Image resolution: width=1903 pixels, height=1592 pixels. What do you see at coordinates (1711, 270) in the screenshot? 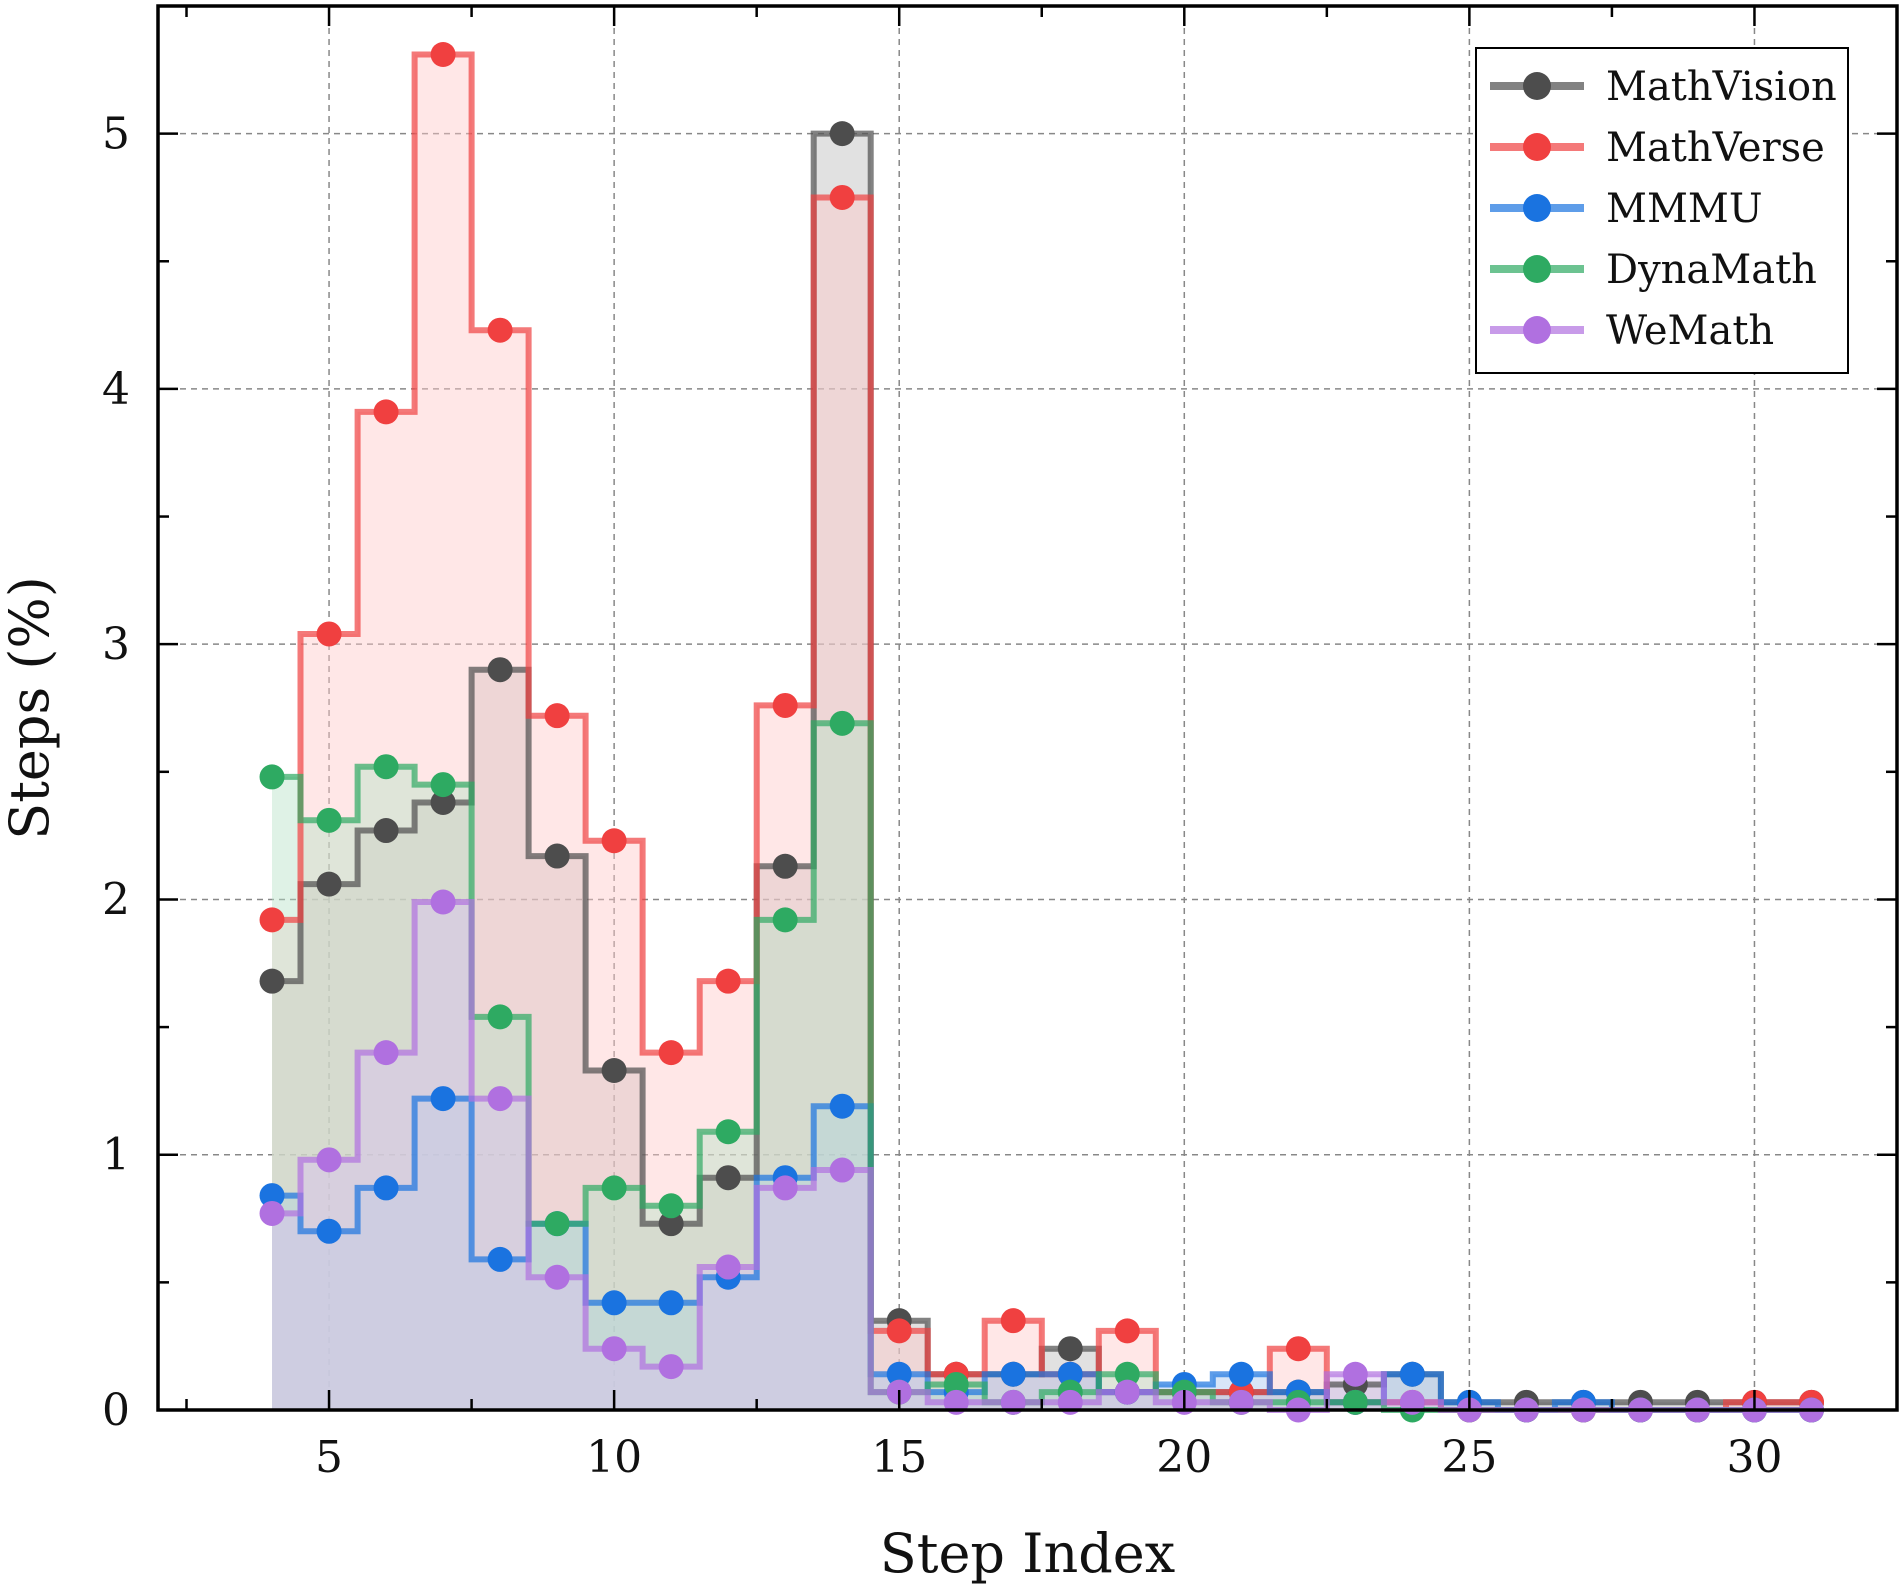
I see `legend-dynamath-label: DynaMath` at bounding box center [1711, 270].